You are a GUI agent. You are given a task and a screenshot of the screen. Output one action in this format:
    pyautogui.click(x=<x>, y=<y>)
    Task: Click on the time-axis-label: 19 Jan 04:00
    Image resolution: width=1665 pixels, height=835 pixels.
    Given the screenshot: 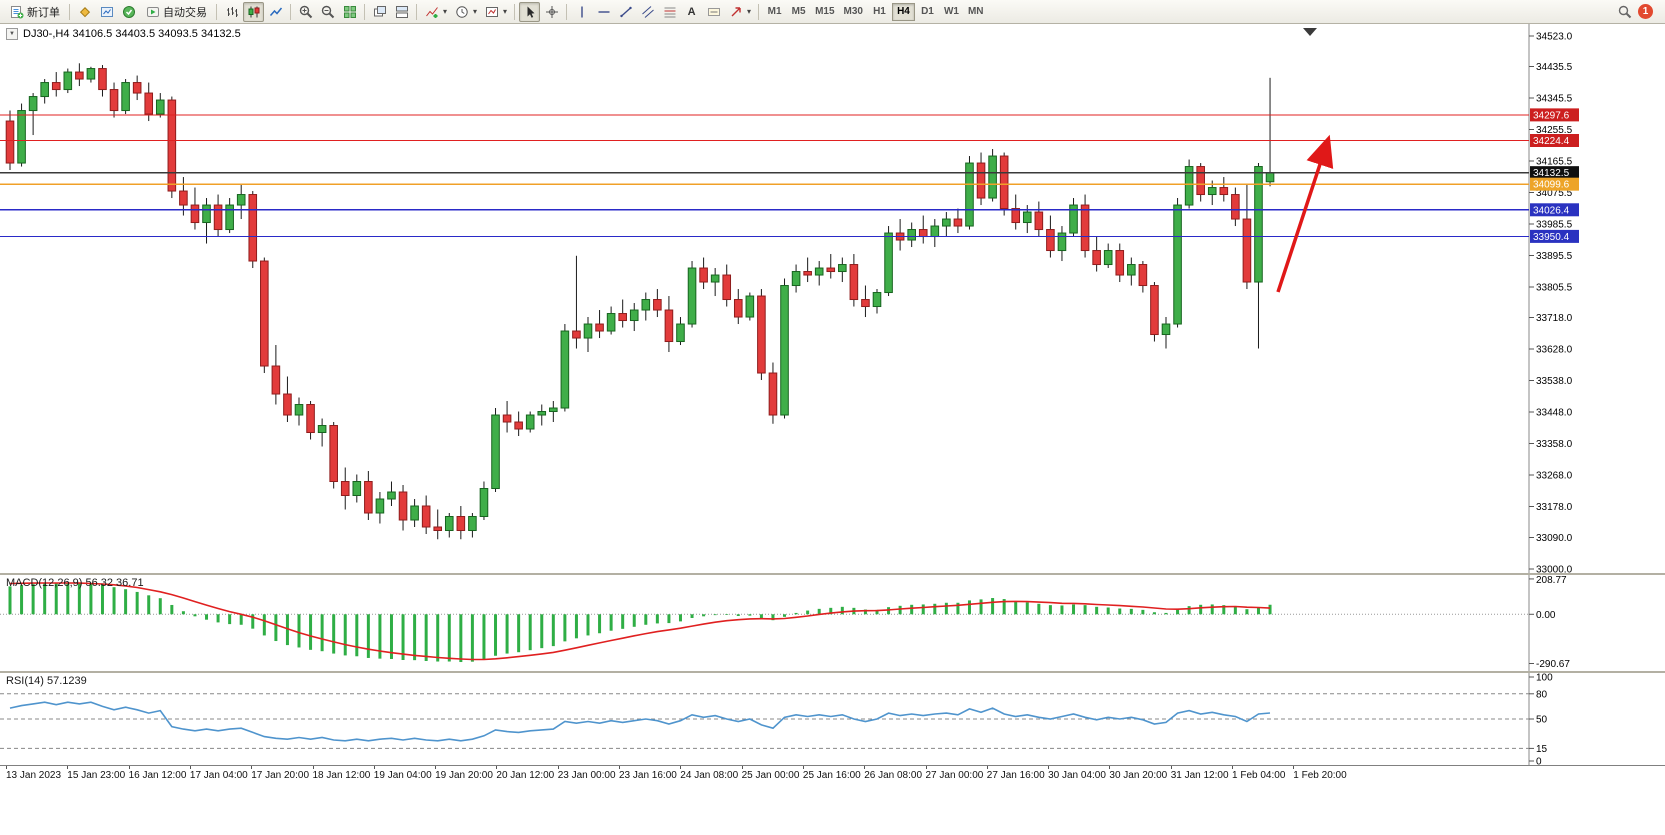 What is the action you would take?
    pyautogui.click(x=402, y=773)
    